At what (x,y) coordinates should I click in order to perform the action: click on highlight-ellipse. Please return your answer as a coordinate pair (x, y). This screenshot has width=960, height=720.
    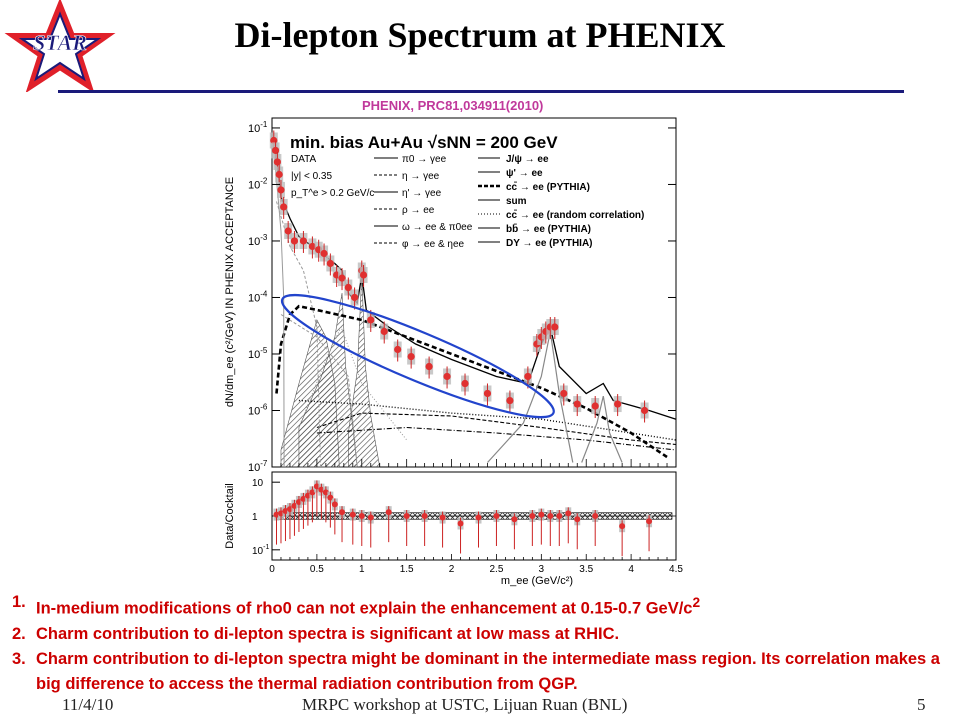
    Looking at the image, I should click on (417, 356).